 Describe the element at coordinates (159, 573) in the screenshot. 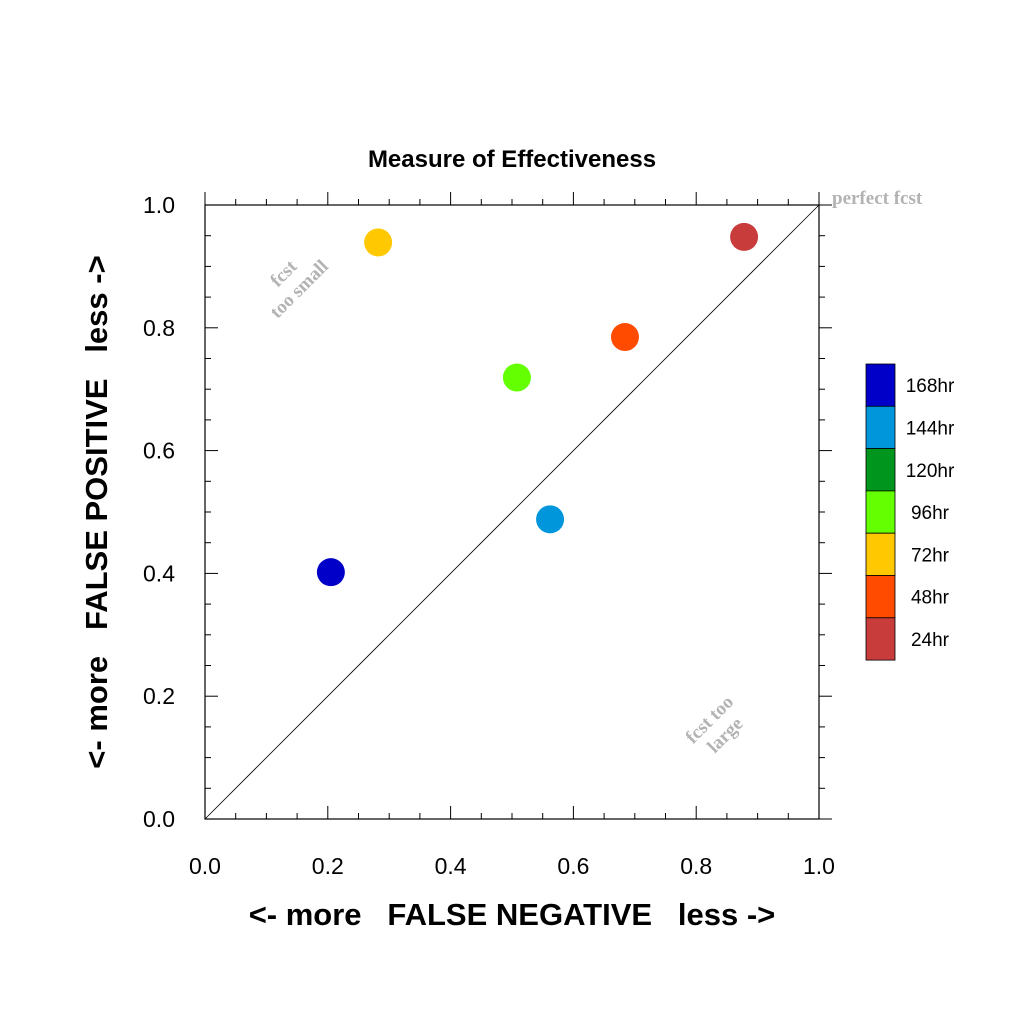

I see `y-tick-label: 0.4` at that location.